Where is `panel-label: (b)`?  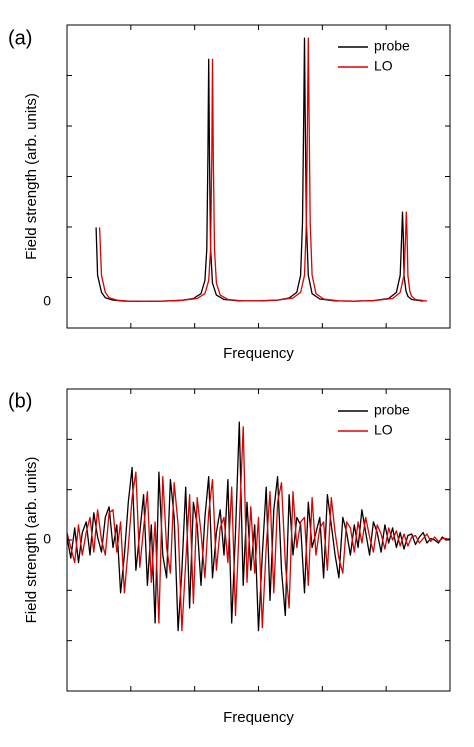
panel-label: (b) is located at coordinates (20, 402).